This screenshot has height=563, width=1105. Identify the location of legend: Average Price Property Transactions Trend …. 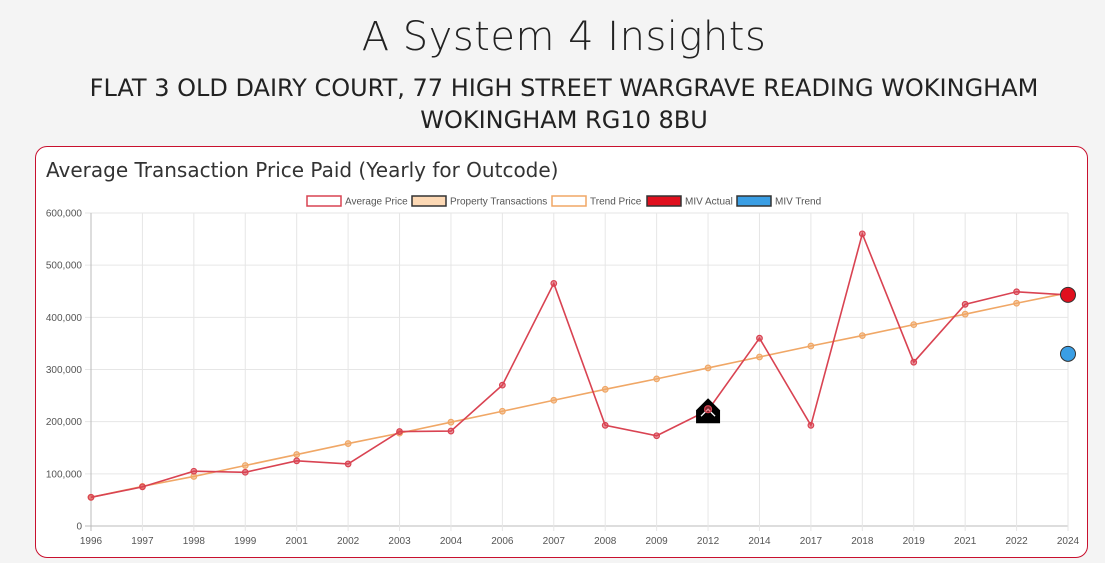
(563, 201).